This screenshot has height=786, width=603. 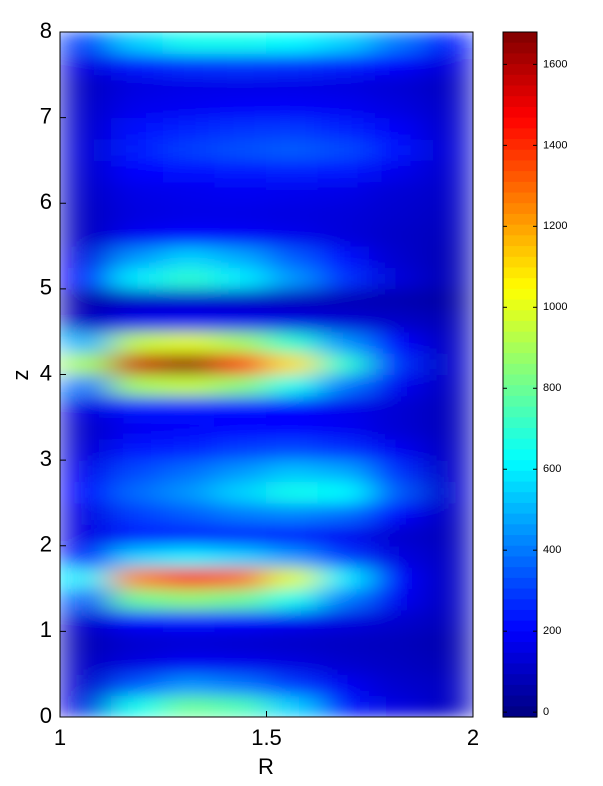 I want to click on y-tick-label: 0, so click(x=46, y=715).